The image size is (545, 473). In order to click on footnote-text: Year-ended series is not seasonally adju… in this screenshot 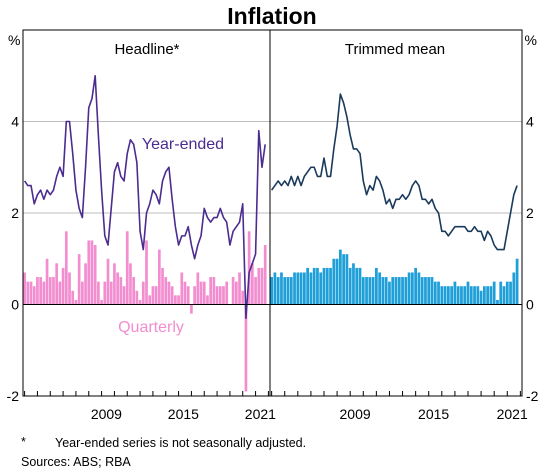, I will do `click(180, 443)`.